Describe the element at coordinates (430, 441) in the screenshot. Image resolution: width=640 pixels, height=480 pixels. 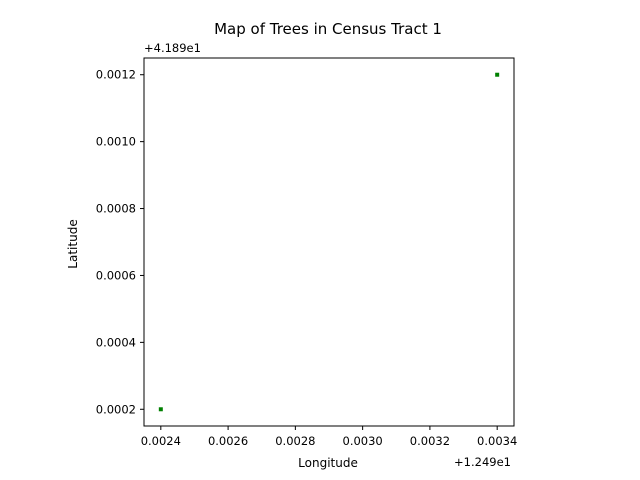
I see `x-tick-label: 0.0032` at that location.